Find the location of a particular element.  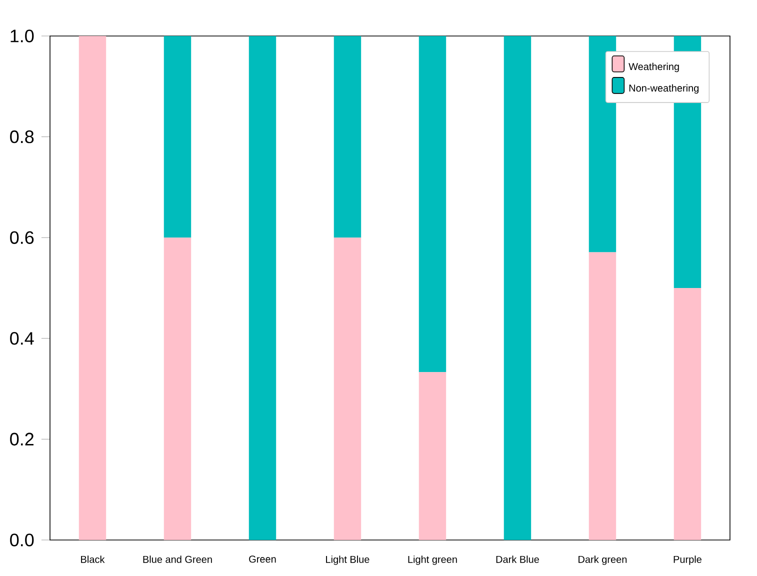

legend-label: Weathering is located at coordinates (653, 67).